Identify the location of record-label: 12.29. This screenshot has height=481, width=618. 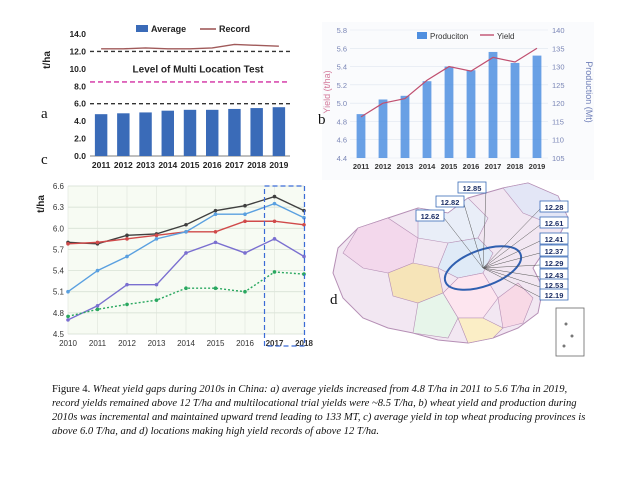
(554, 263).